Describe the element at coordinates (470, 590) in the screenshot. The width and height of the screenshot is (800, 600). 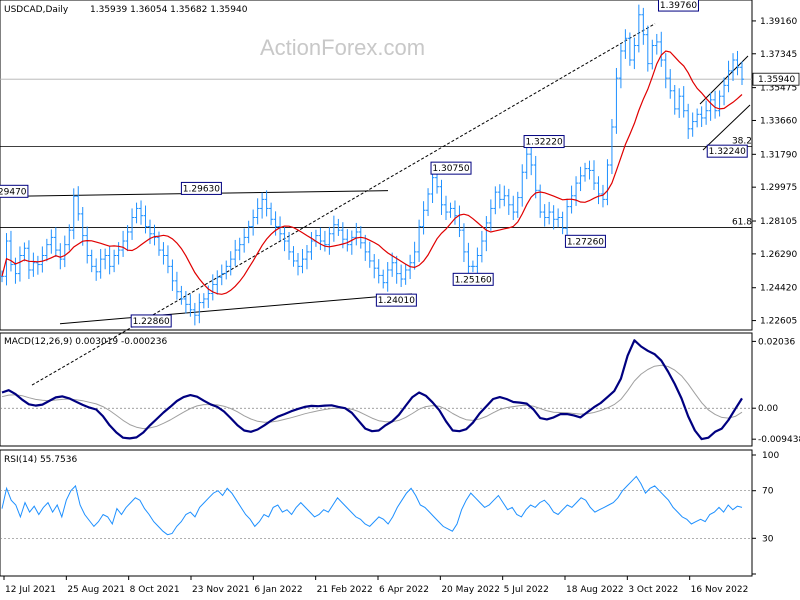
I see `x-tick-label: 20 May 2022` at that location.